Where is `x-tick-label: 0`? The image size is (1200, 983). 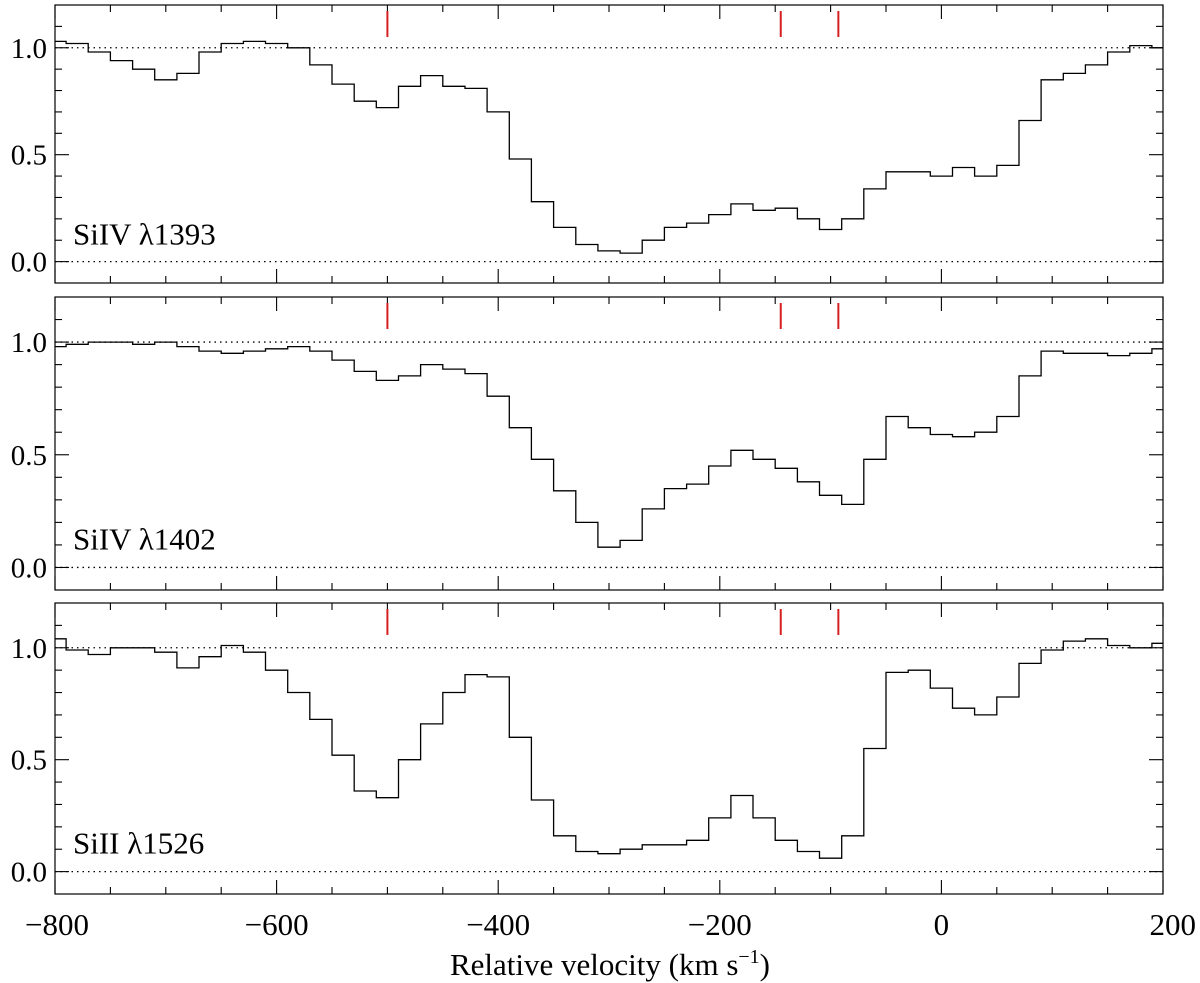
x-tick-label: 0 is located at coordinates (942, 924).